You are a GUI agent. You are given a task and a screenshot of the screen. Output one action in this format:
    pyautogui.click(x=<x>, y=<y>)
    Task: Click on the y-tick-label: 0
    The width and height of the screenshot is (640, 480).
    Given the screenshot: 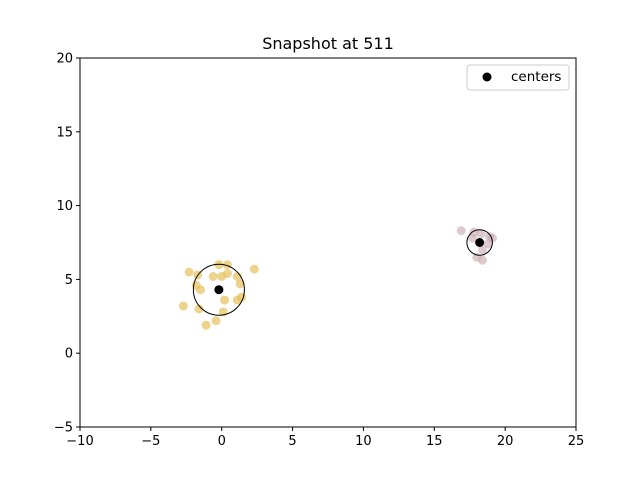 What is the action you would take?
    pyautogui.click(x=69, y=354)
    